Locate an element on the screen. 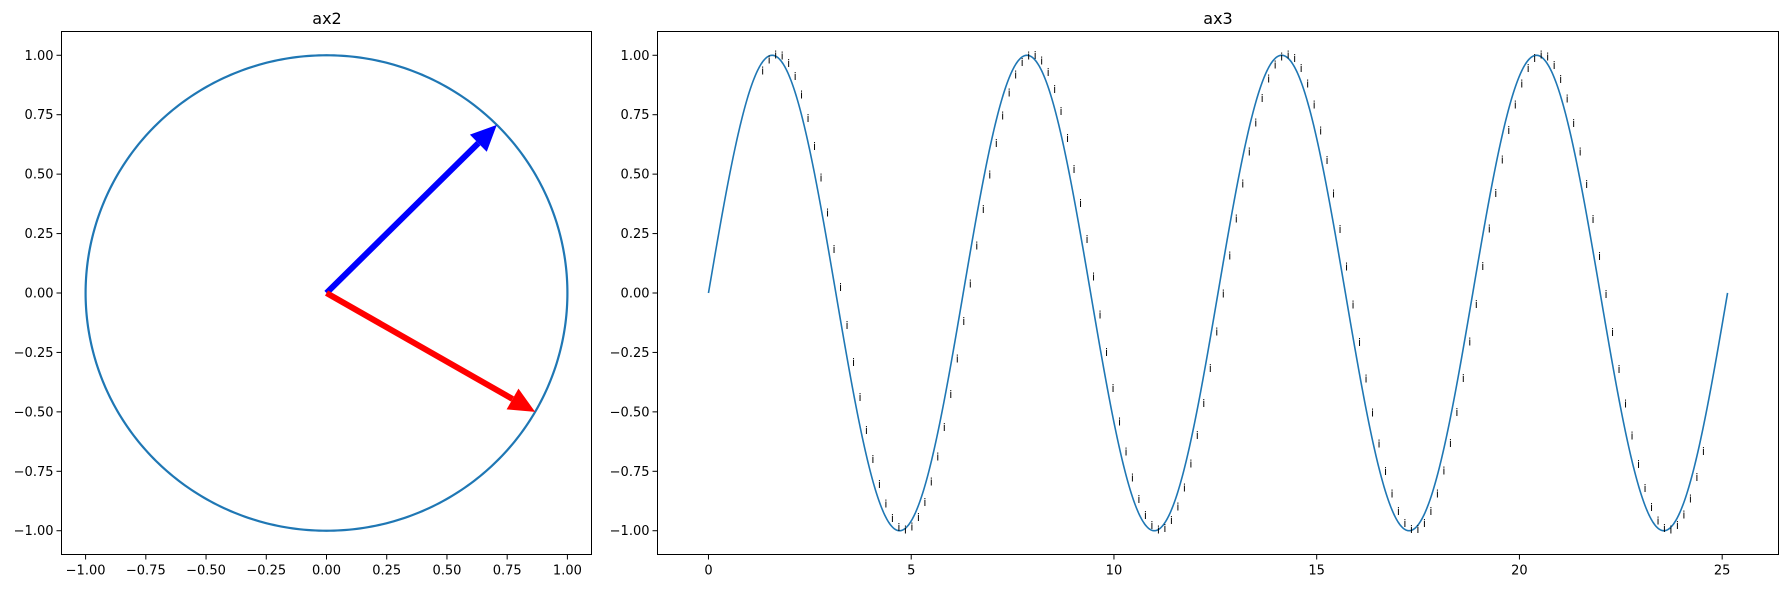 The height and width of the screenshot is (589, 1789). ax2-x-tick-label: 1.00 is located at coordinates (567, 571).